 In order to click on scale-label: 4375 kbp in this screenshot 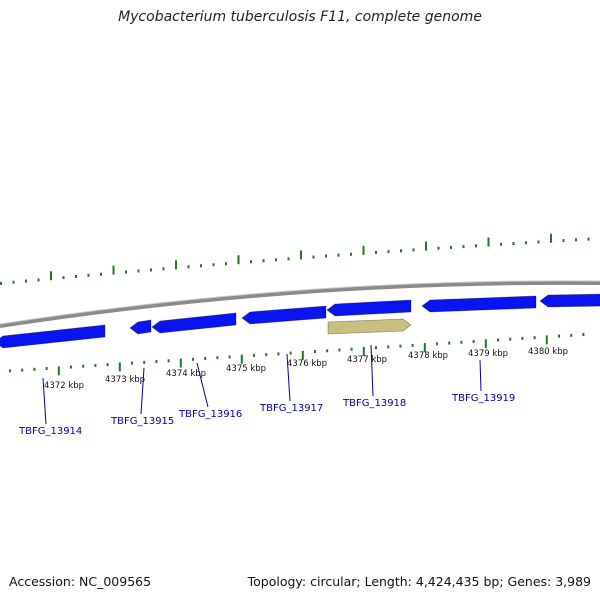, I will do `click(246, 369)`.